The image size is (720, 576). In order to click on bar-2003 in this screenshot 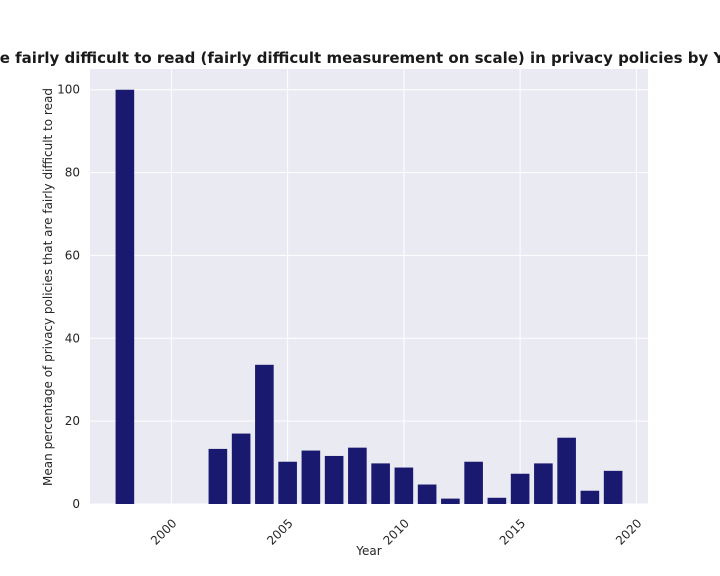, I will do `click(241, 468)`.